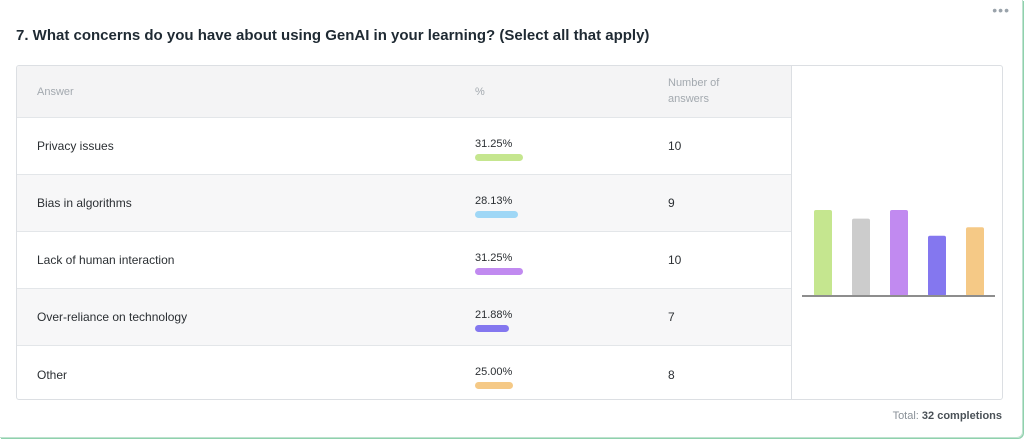  What do you see at coordinates (961, 416) in the screenshot?
I see `total-value: 32 completions` at bounding box center [961, 416].